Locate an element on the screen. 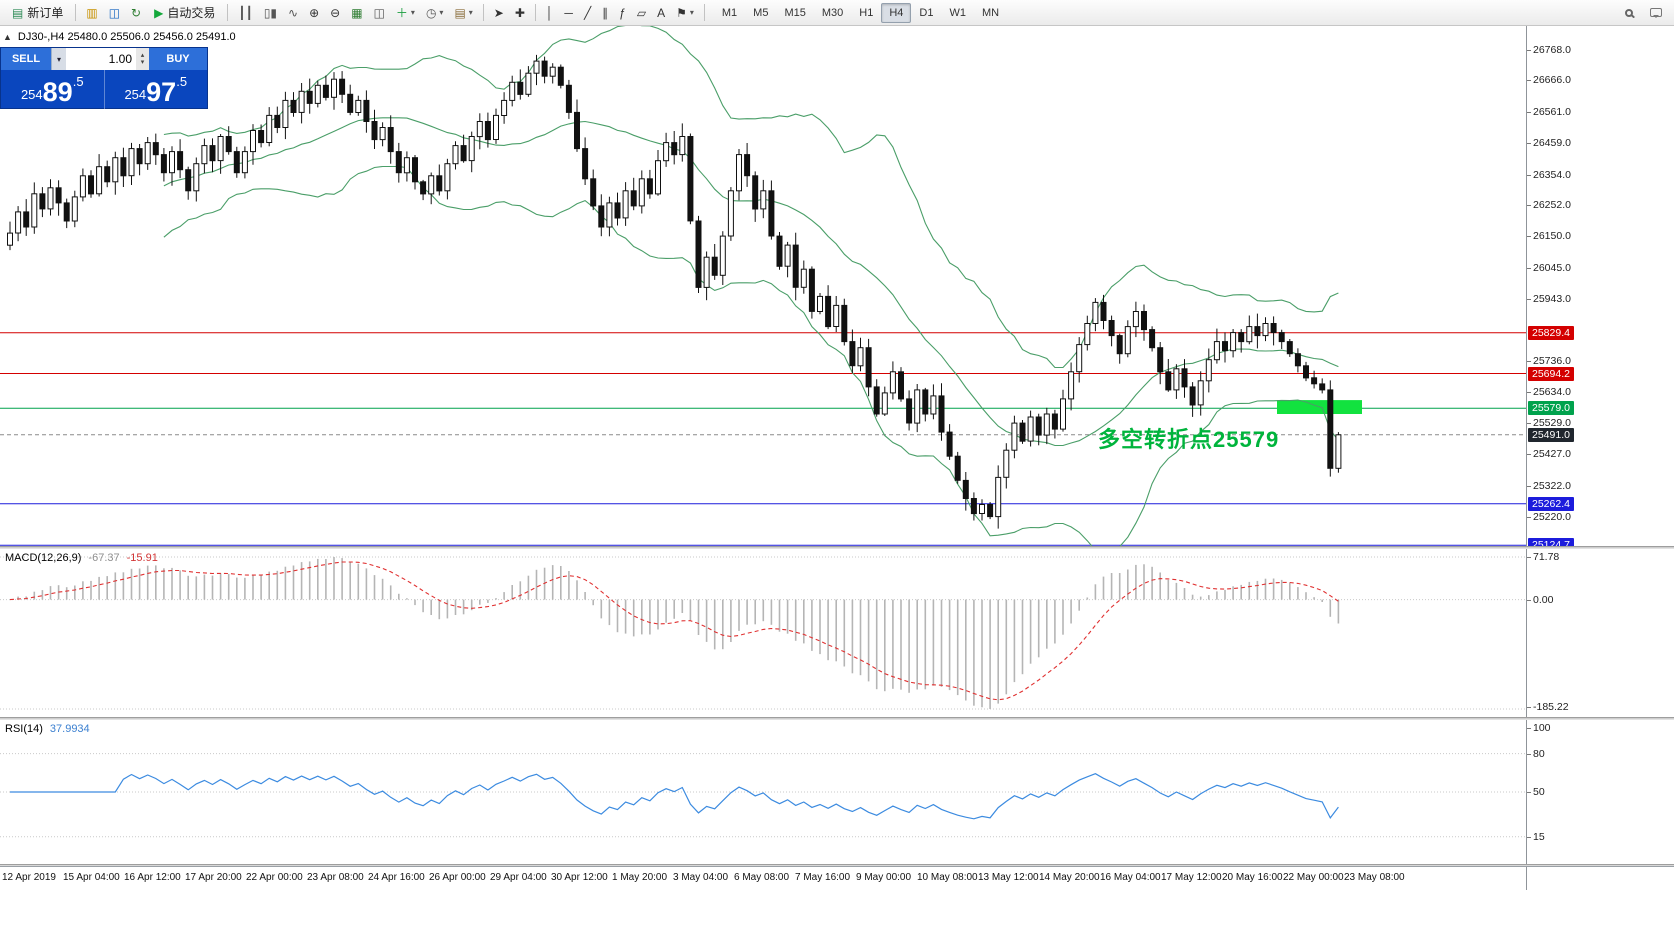 The height and width of the screenshot is (952, 1674). new-order-button: ▤ 新订单 is located at coordinates (37, 12).